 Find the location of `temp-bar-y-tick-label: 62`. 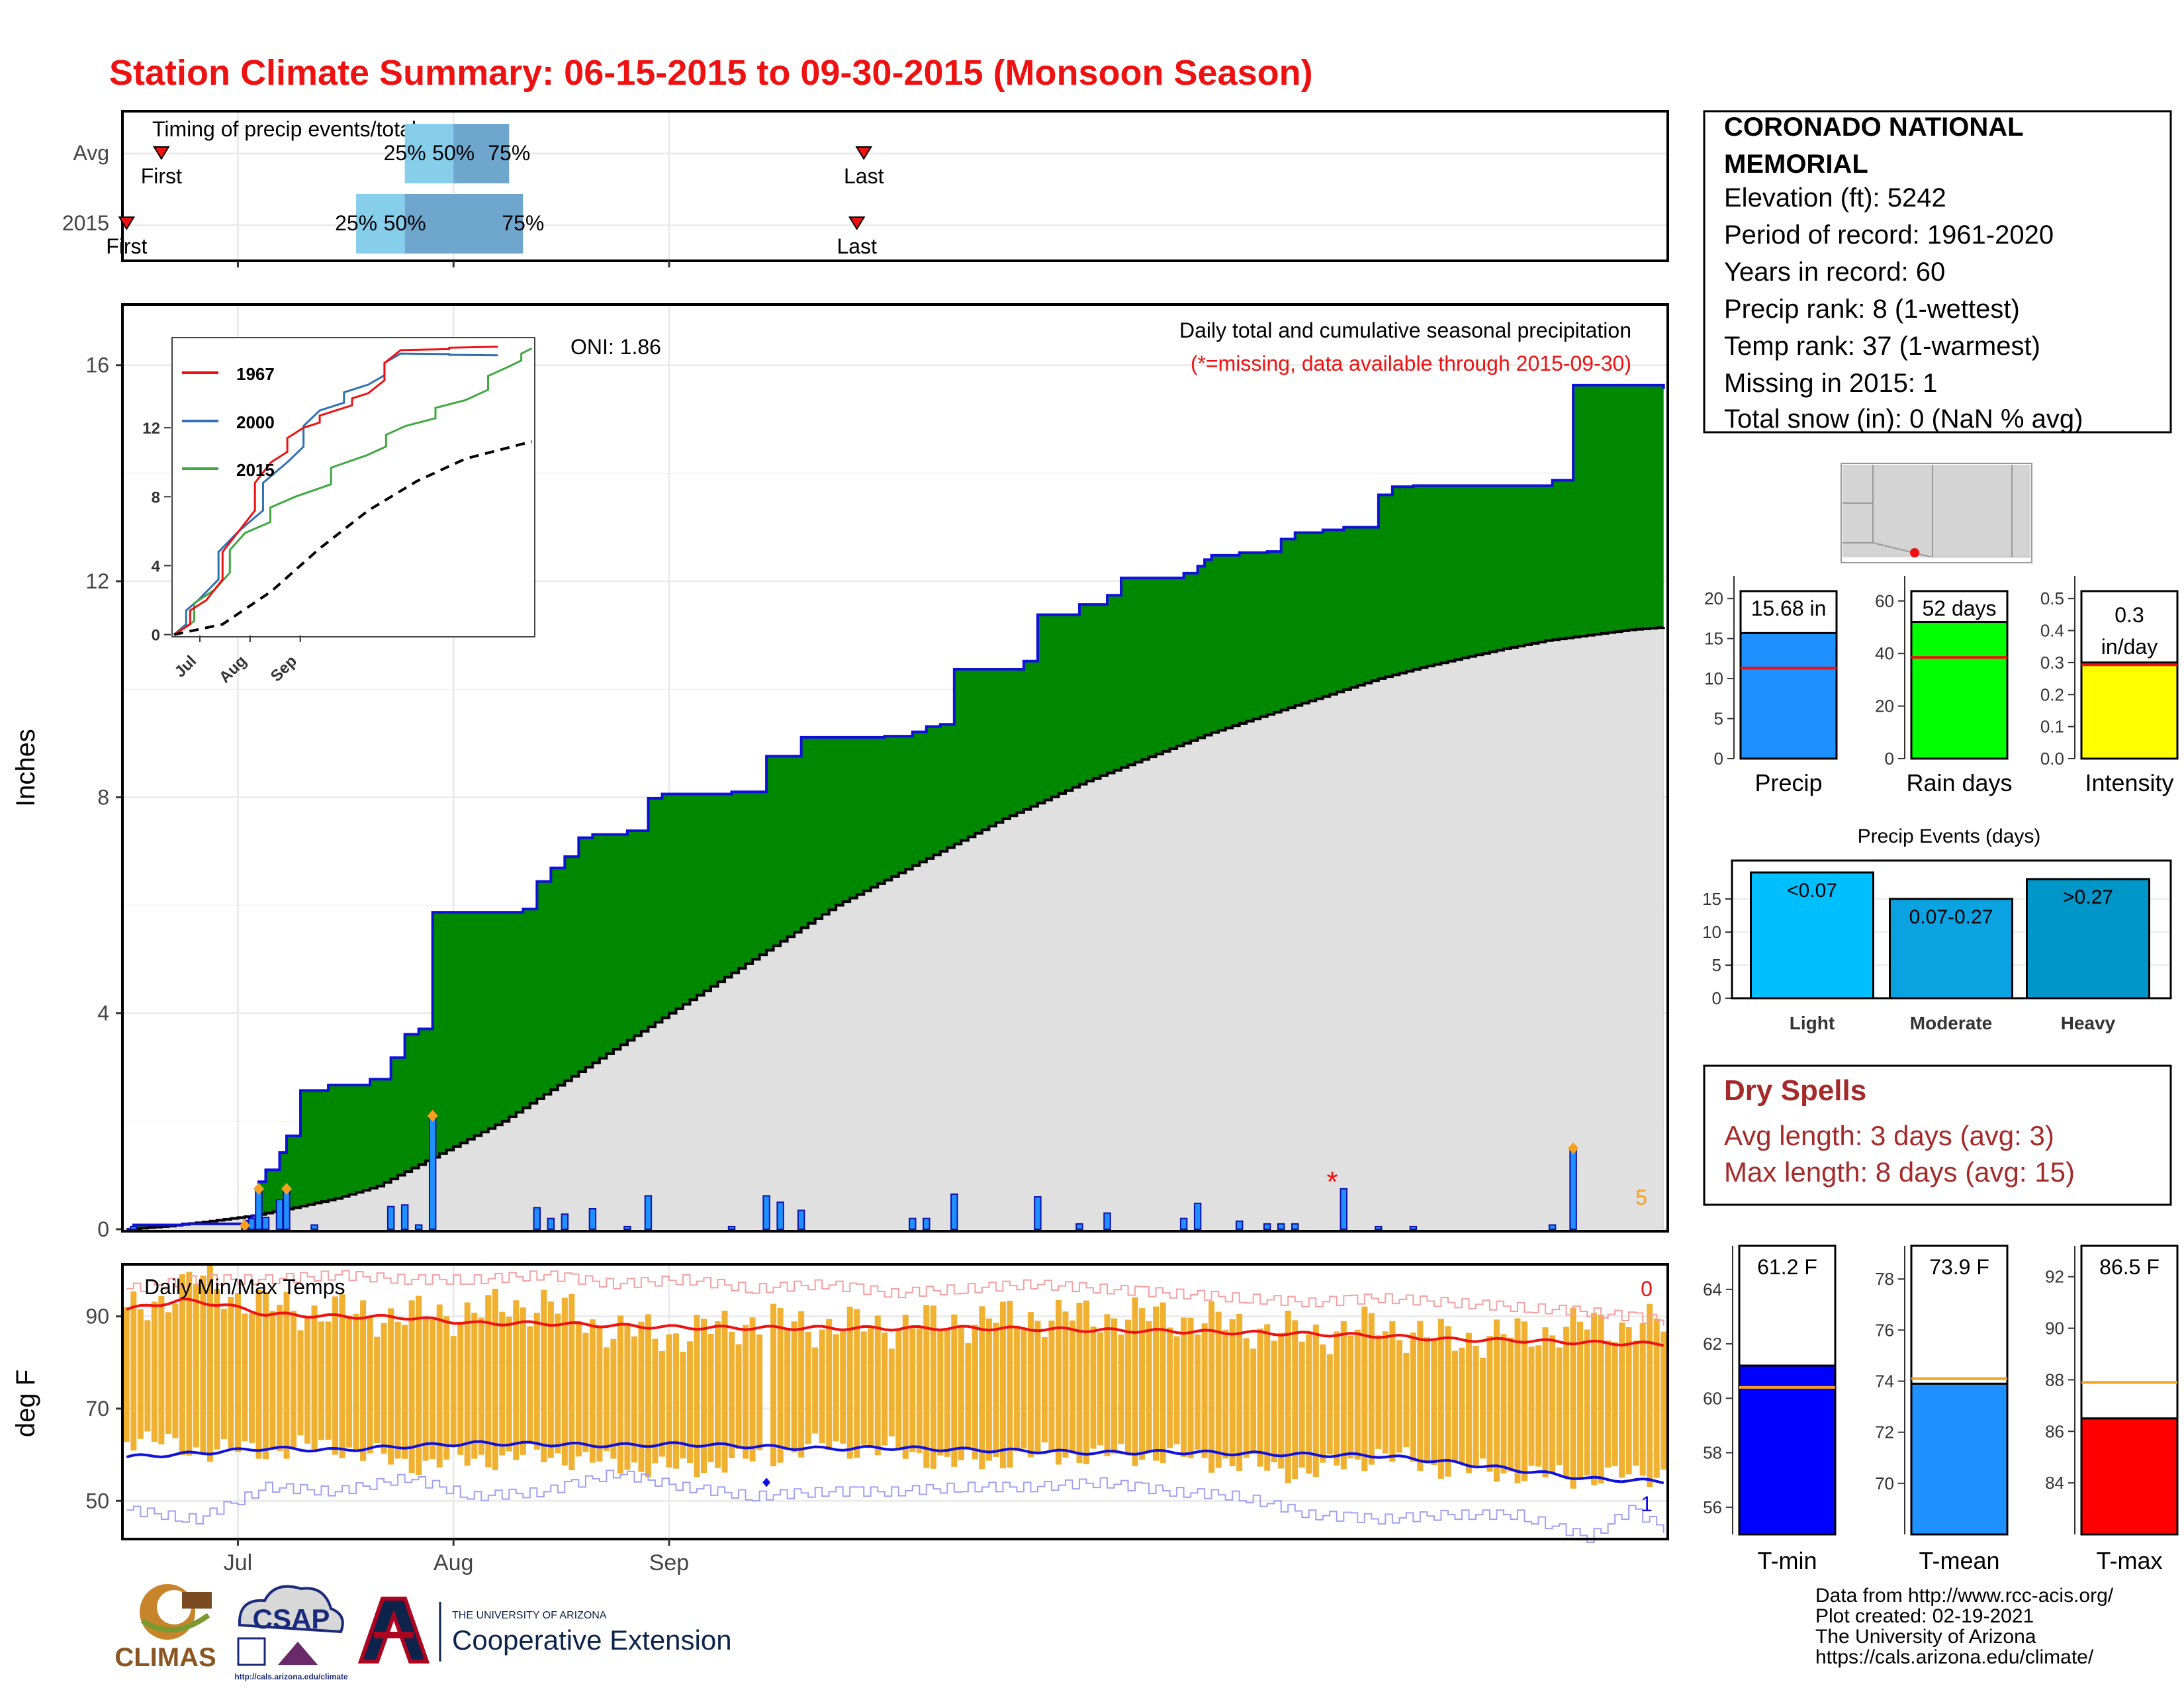

temp-bar-y-tick-label: 62 is located at coordinates (1712, 1344).